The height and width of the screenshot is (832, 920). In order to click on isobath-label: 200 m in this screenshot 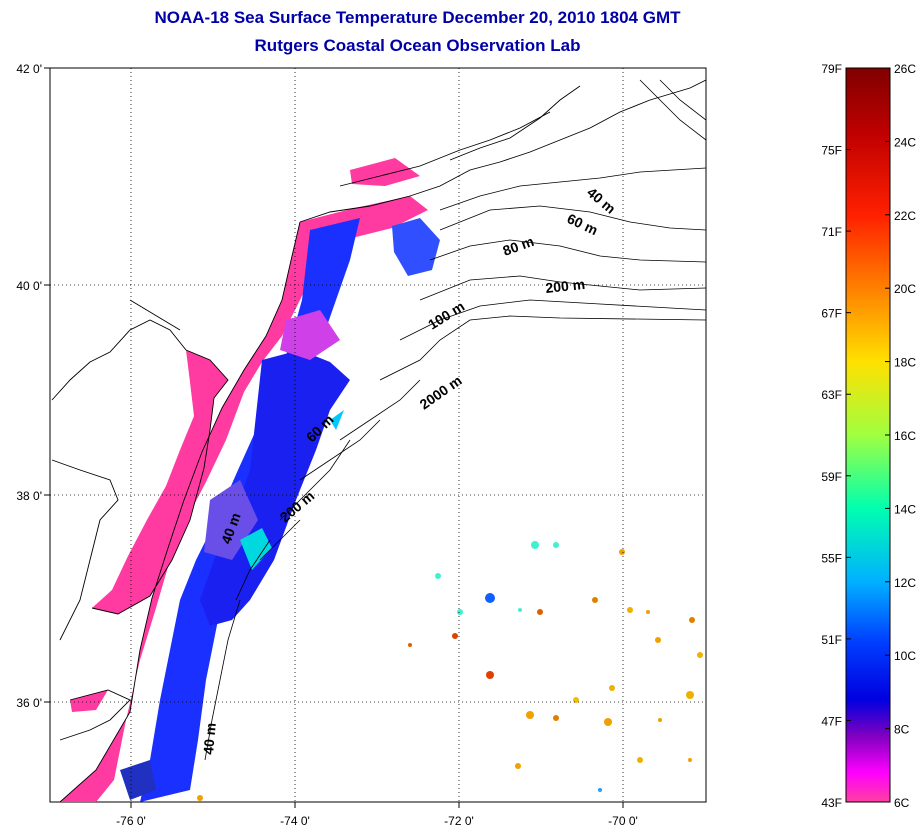, I will do `click(565, 286)`.